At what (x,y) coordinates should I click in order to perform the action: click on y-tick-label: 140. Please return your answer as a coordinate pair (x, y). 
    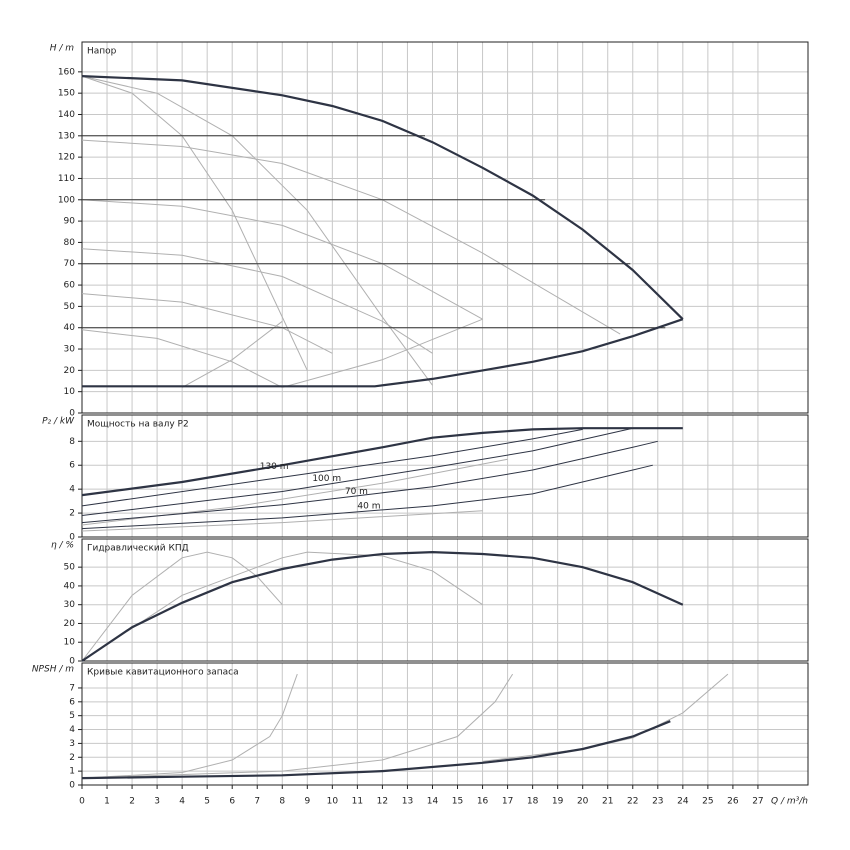
    Looking at the image, I should click on (66, 115).